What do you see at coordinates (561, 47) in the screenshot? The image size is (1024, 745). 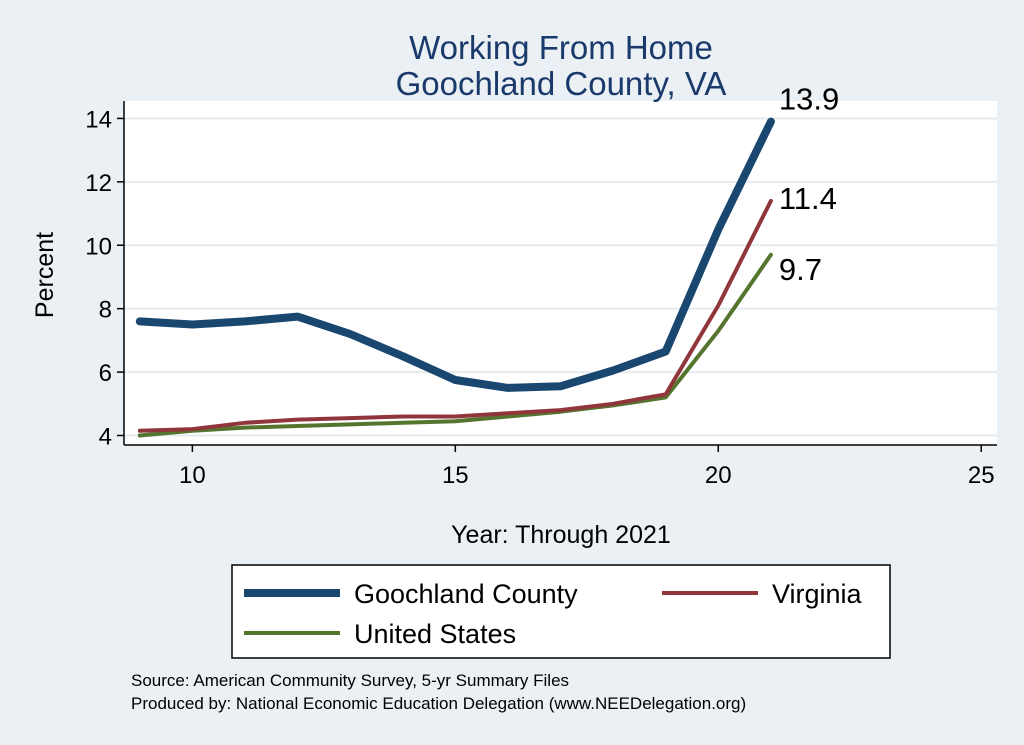 I see `chart-title-line-1: Working From Home` at bounding box center [561, 47].